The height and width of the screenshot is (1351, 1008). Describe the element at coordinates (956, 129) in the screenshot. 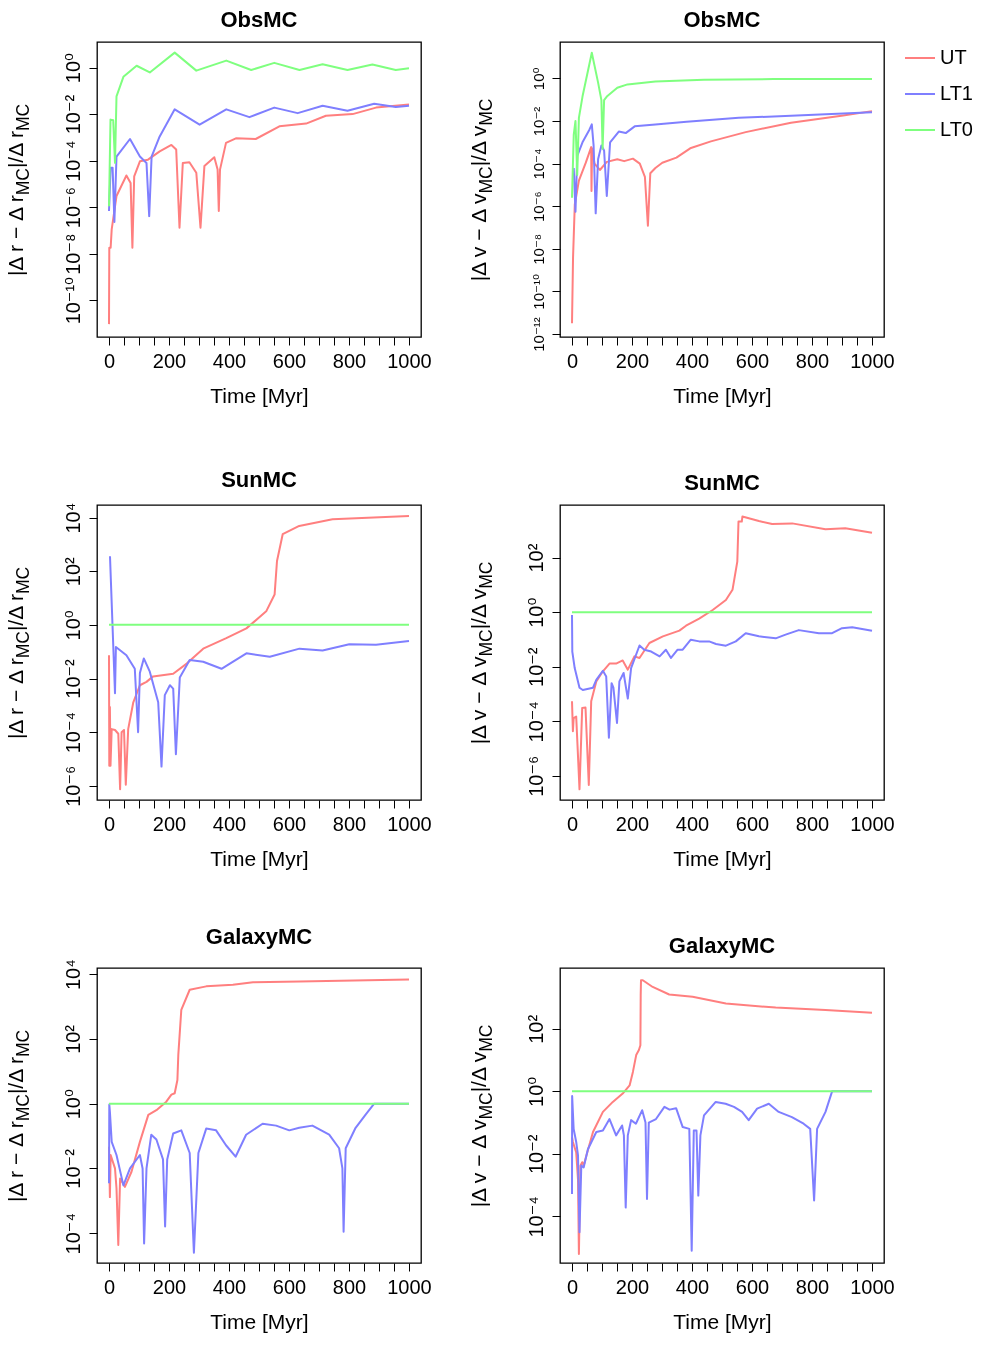

I see `legend-label: LT0` at that location.